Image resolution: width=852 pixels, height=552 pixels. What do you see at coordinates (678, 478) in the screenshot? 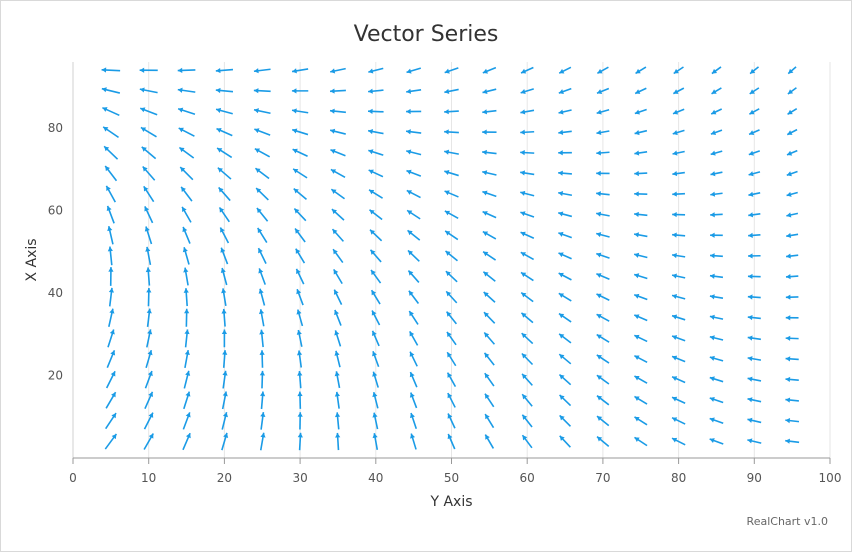
I see `x-tick-label: 80` at bounding box center [678, 478].